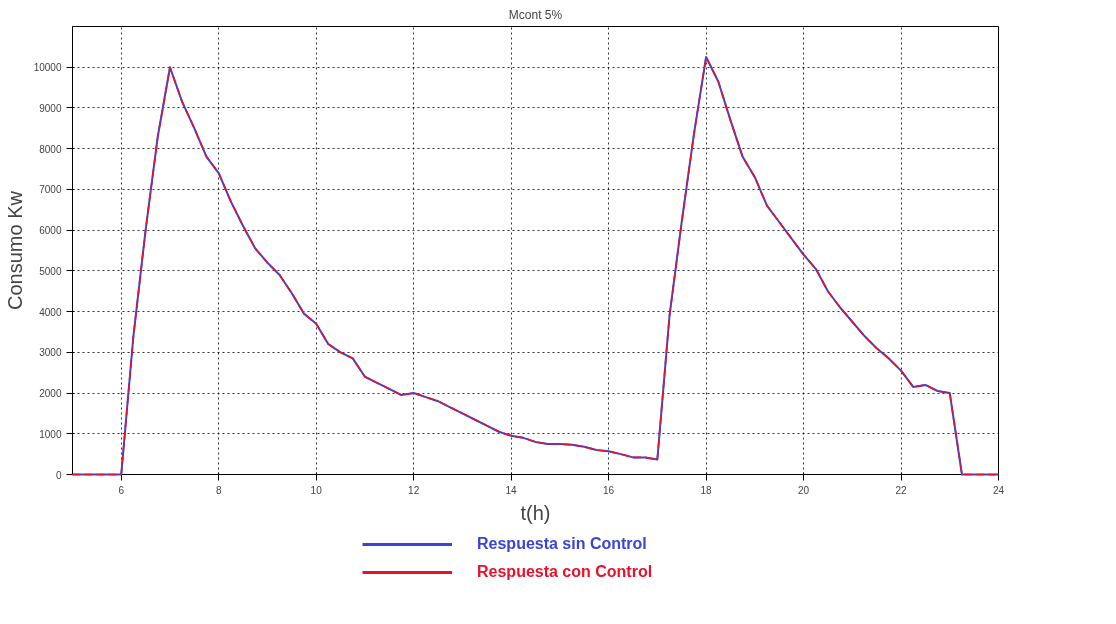 The width and height of the screenshot is (1116, 624). I want to click on text: Respuesta sin Control, so click(562, 544).